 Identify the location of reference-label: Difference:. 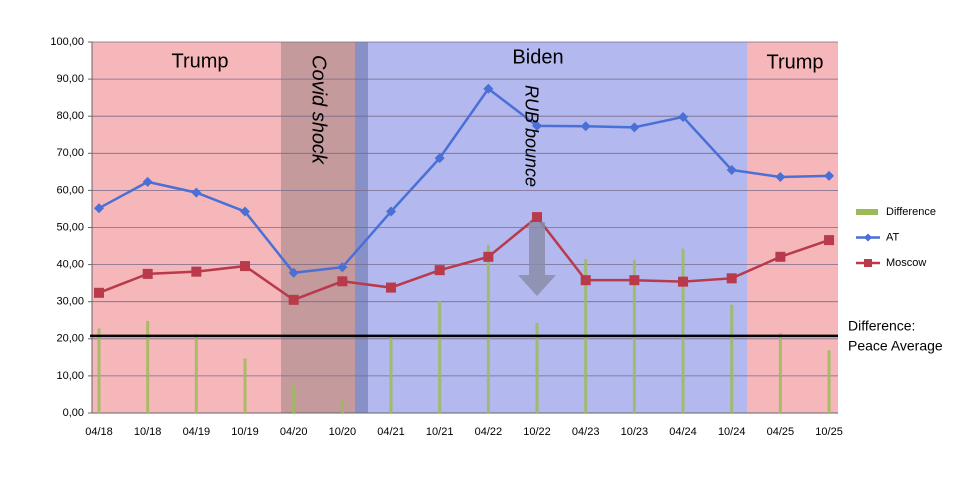
(881, 326).